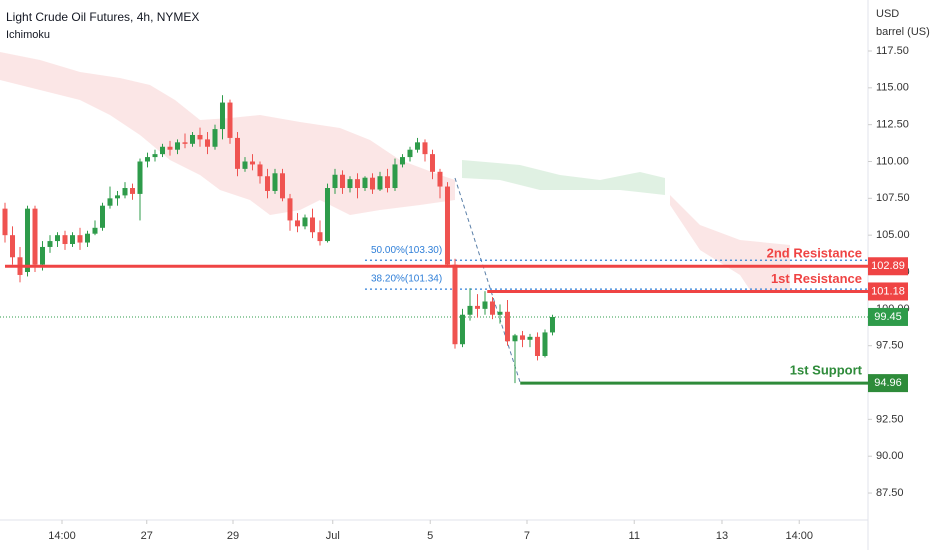 The image size is (932, 550). I want to click on level-price-label: 101.18, so click(888, 291).